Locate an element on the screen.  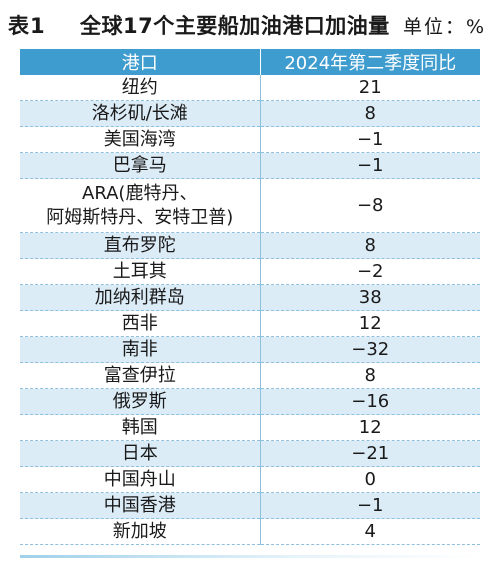
table-row: 洛杉矶/长滩 8 is located at coordinates (250, 113).